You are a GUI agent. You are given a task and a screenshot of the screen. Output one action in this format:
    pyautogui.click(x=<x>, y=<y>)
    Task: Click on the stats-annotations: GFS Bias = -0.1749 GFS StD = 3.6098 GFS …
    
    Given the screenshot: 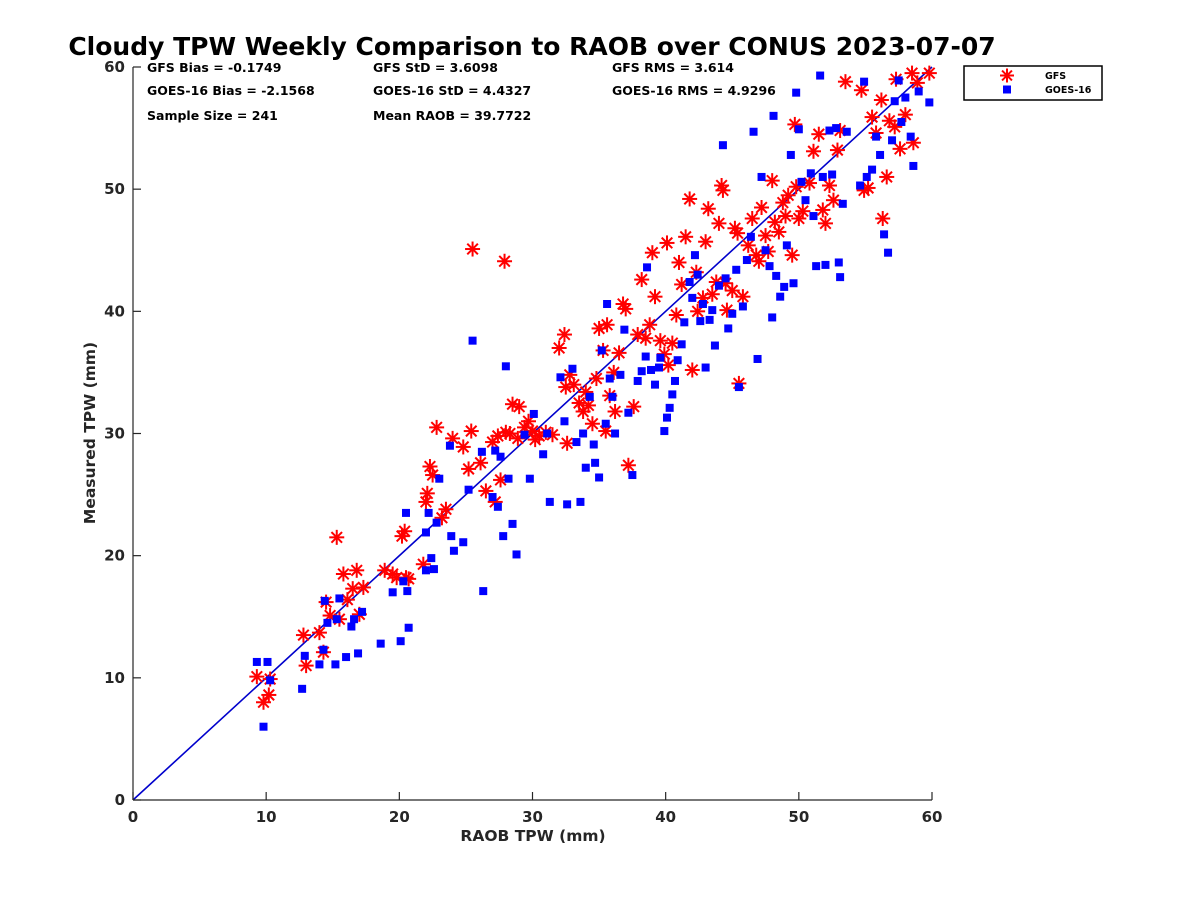 What is the action you would take?
    pyautogui.click(x=461, y=91)
    